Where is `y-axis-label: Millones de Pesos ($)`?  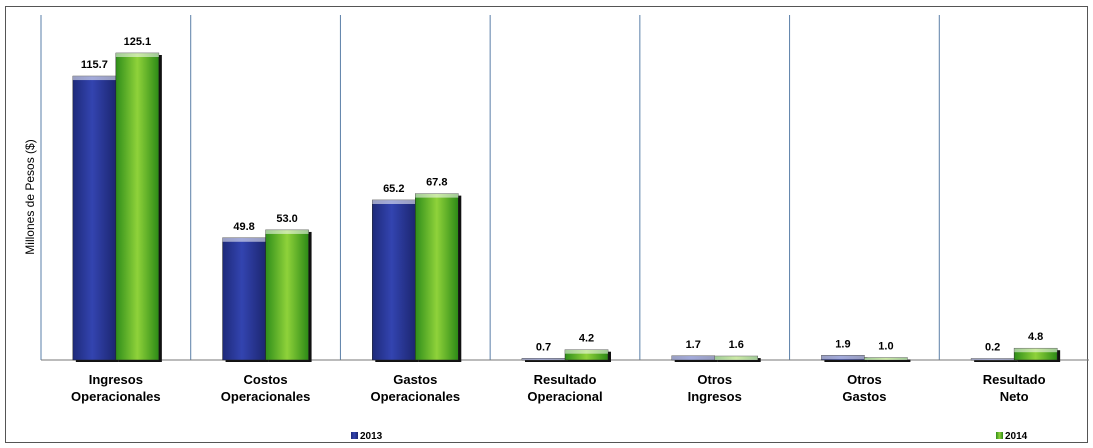 y-axis-label: Millones de Pesos ($) is located at coordinates (30, 196).